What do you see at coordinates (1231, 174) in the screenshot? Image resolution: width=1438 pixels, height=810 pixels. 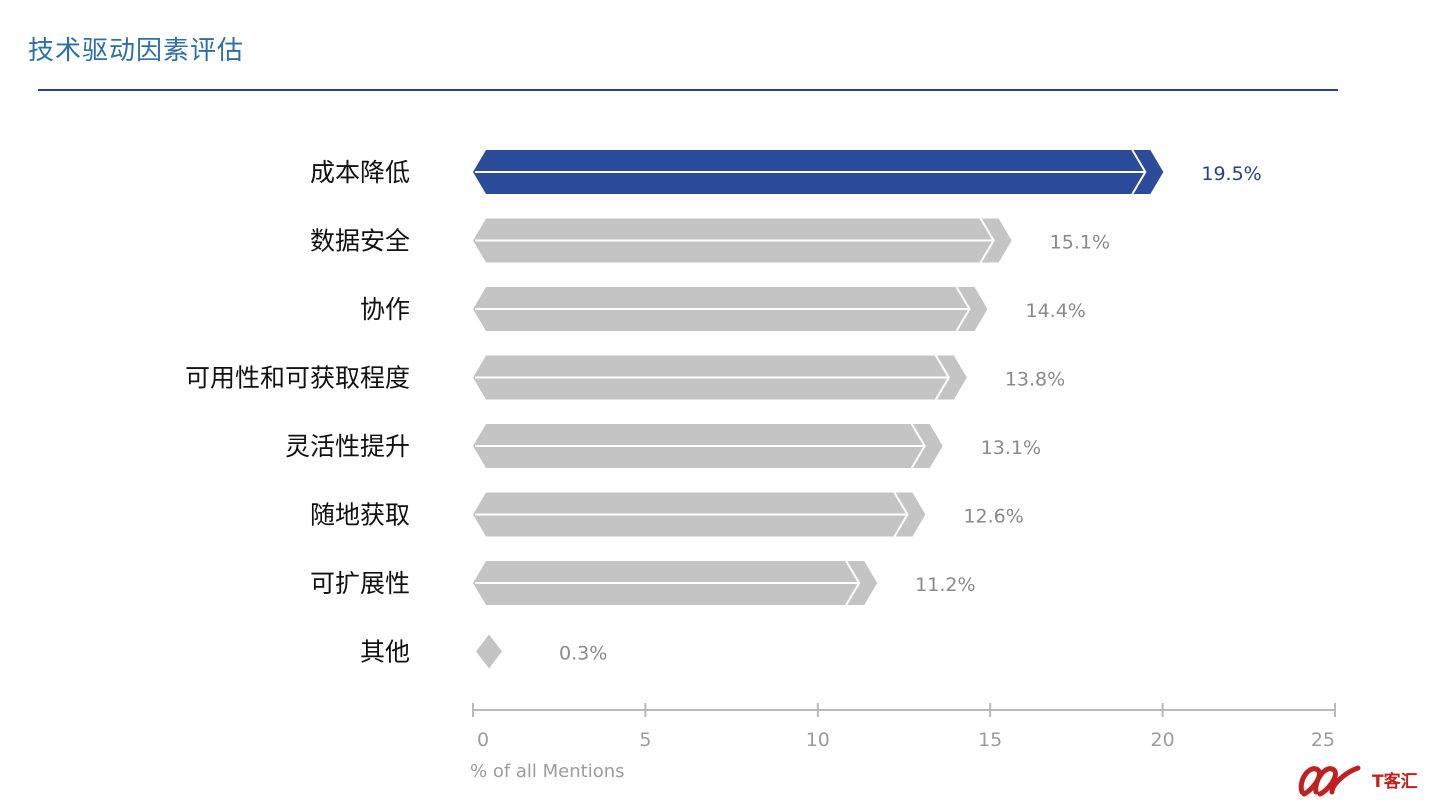 I see `value-label: 19.5%` at bounding box center [1231, 174].